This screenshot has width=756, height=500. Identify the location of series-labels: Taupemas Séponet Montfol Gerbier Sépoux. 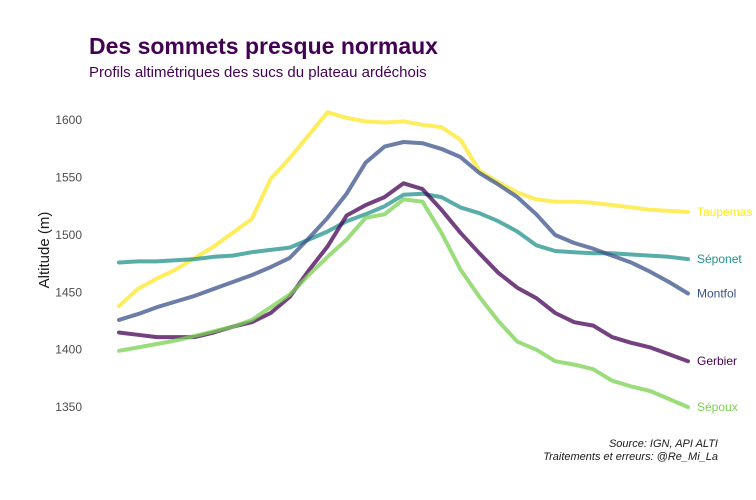
(724, 309).